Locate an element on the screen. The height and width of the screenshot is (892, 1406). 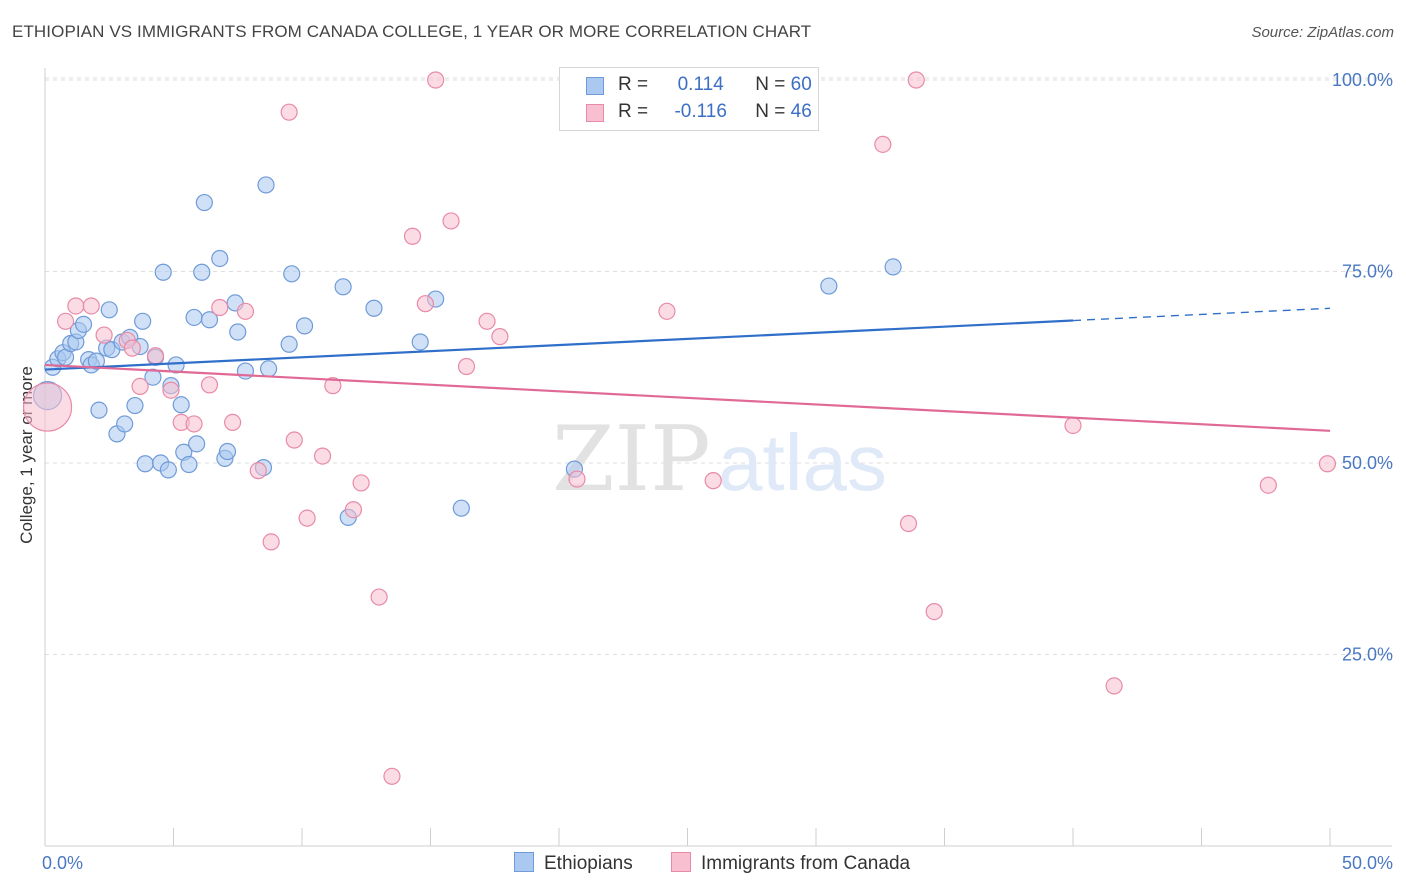
trend-lines is located at coordinates (687, 369).